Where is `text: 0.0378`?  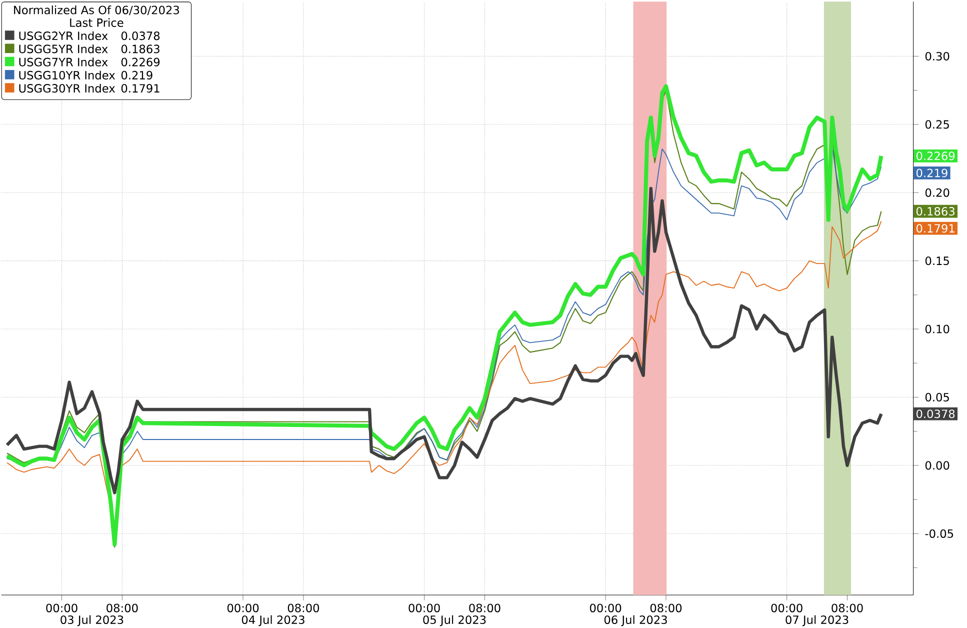 text: 0.0378 is located at coordinates (935, 414).